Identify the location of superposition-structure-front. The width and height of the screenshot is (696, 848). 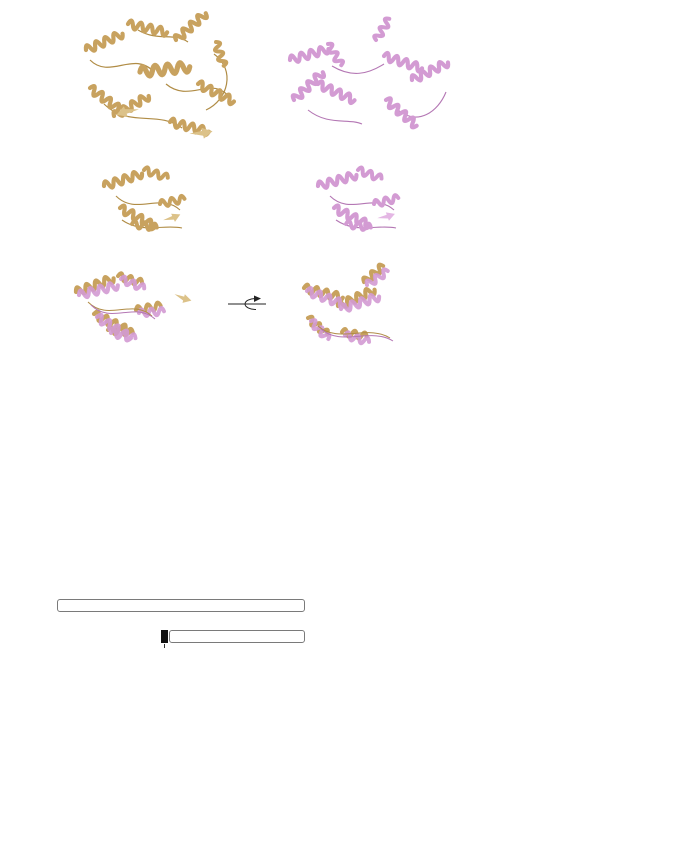
(133, 306).